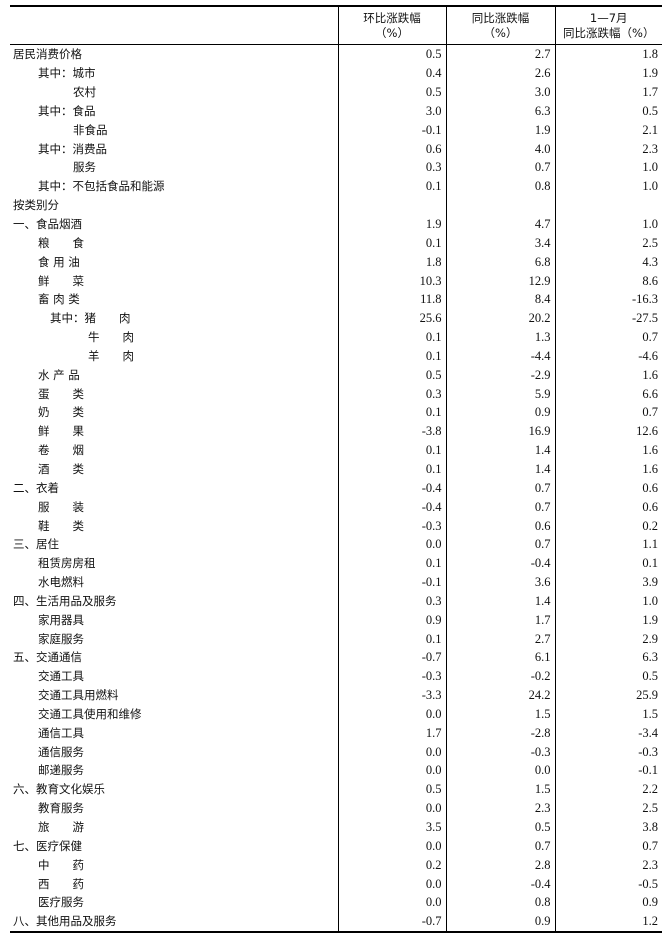  What do you see at coordinates (500, 299) in the screenshot?
I see `yoy-value: 8.4` at bounding box center [500, 299].